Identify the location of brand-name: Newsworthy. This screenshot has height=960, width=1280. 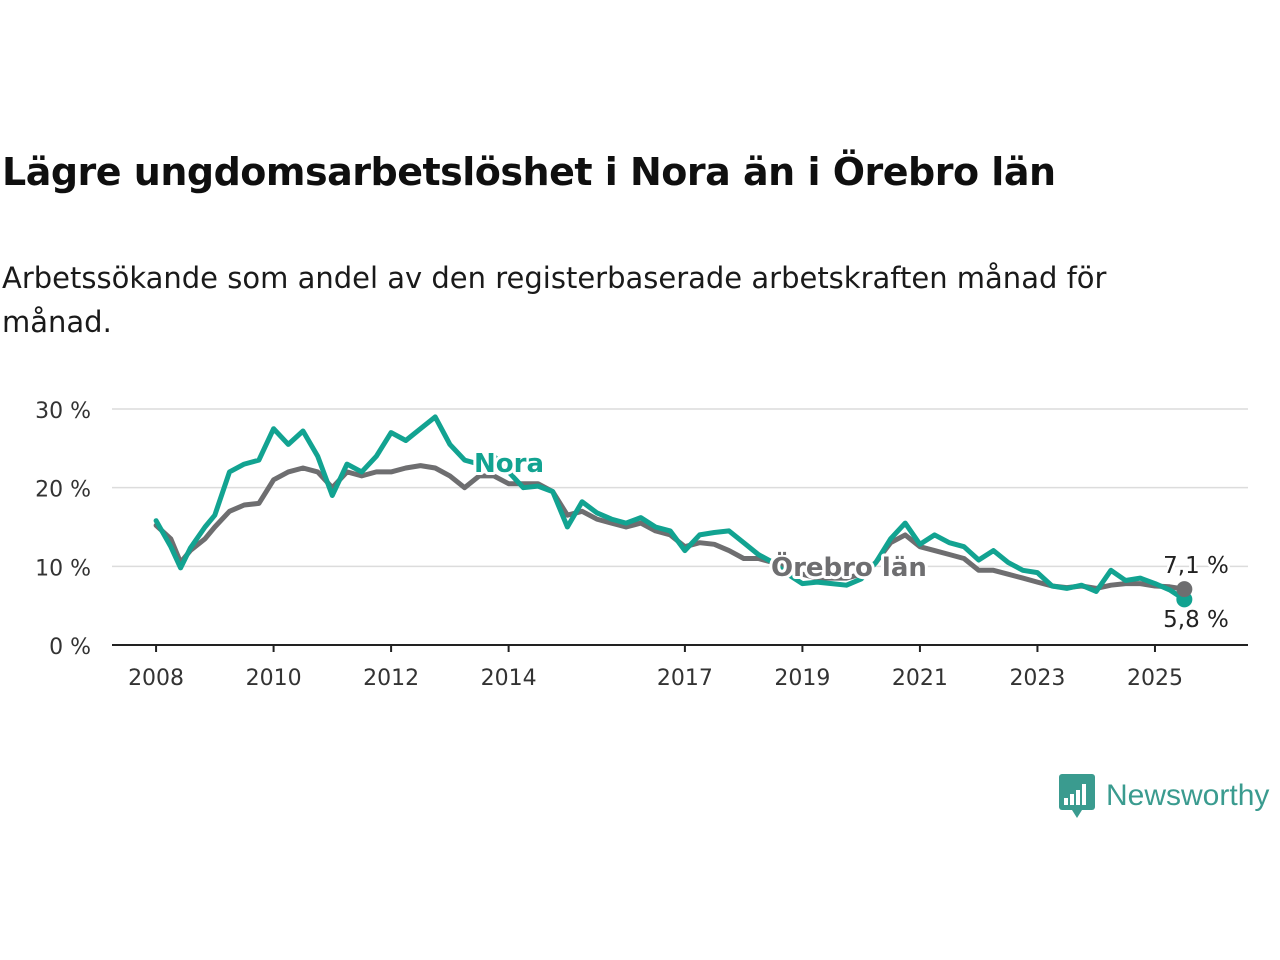
(1188, 795).